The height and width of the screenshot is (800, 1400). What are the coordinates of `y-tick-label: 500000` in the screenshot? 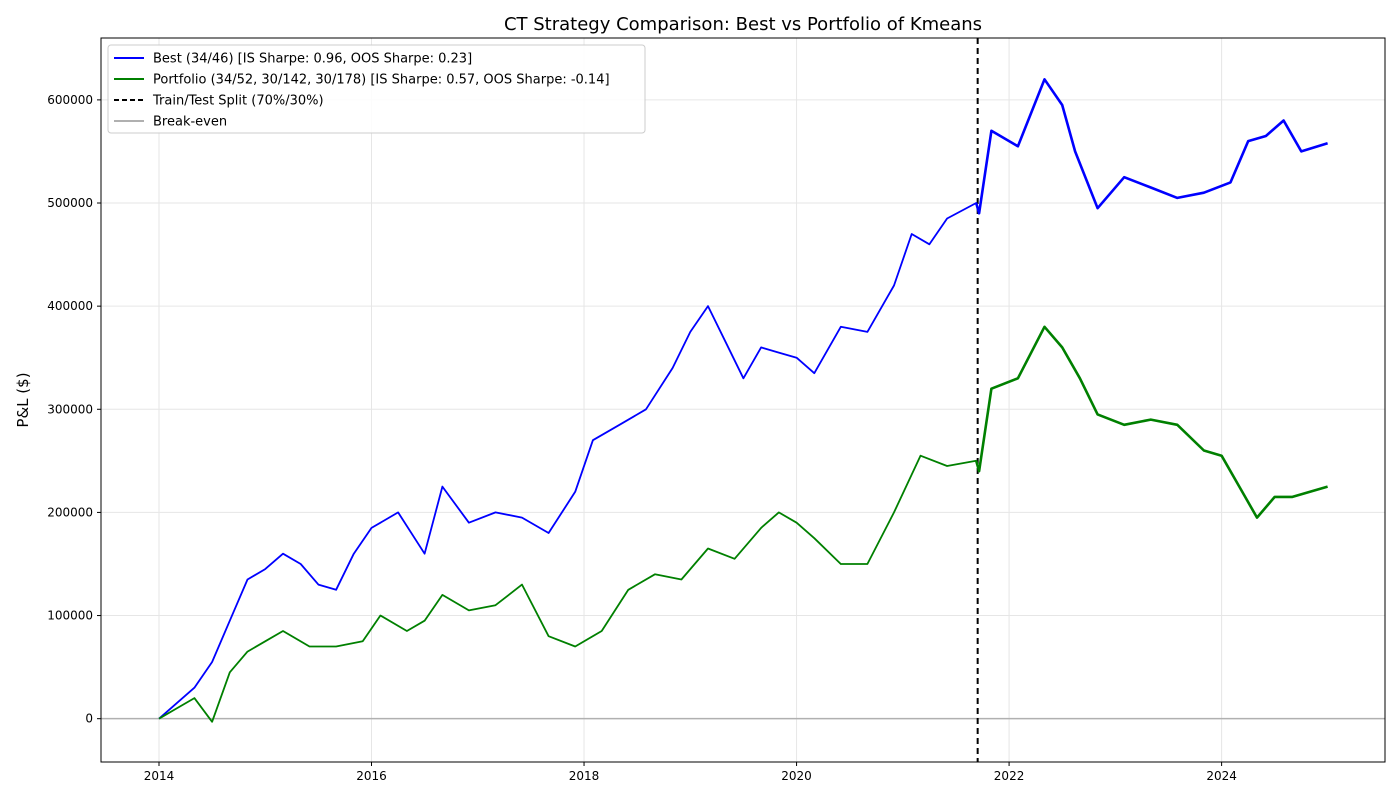 It's located at (70, 203).